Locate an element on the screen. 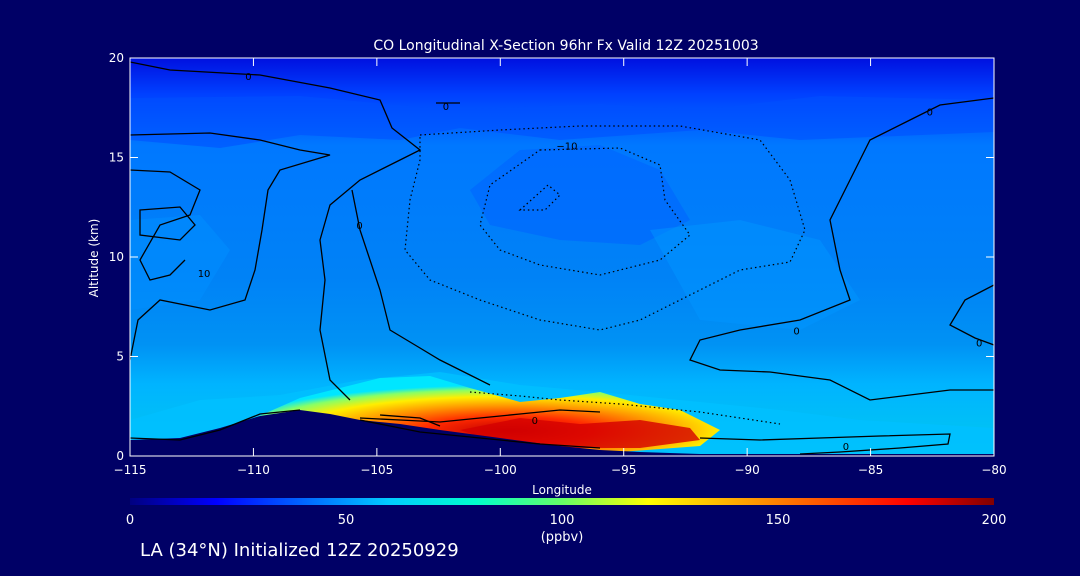 The image size is (1080, 576). y-tick-label: 0 is located at coordinates (120, 456).